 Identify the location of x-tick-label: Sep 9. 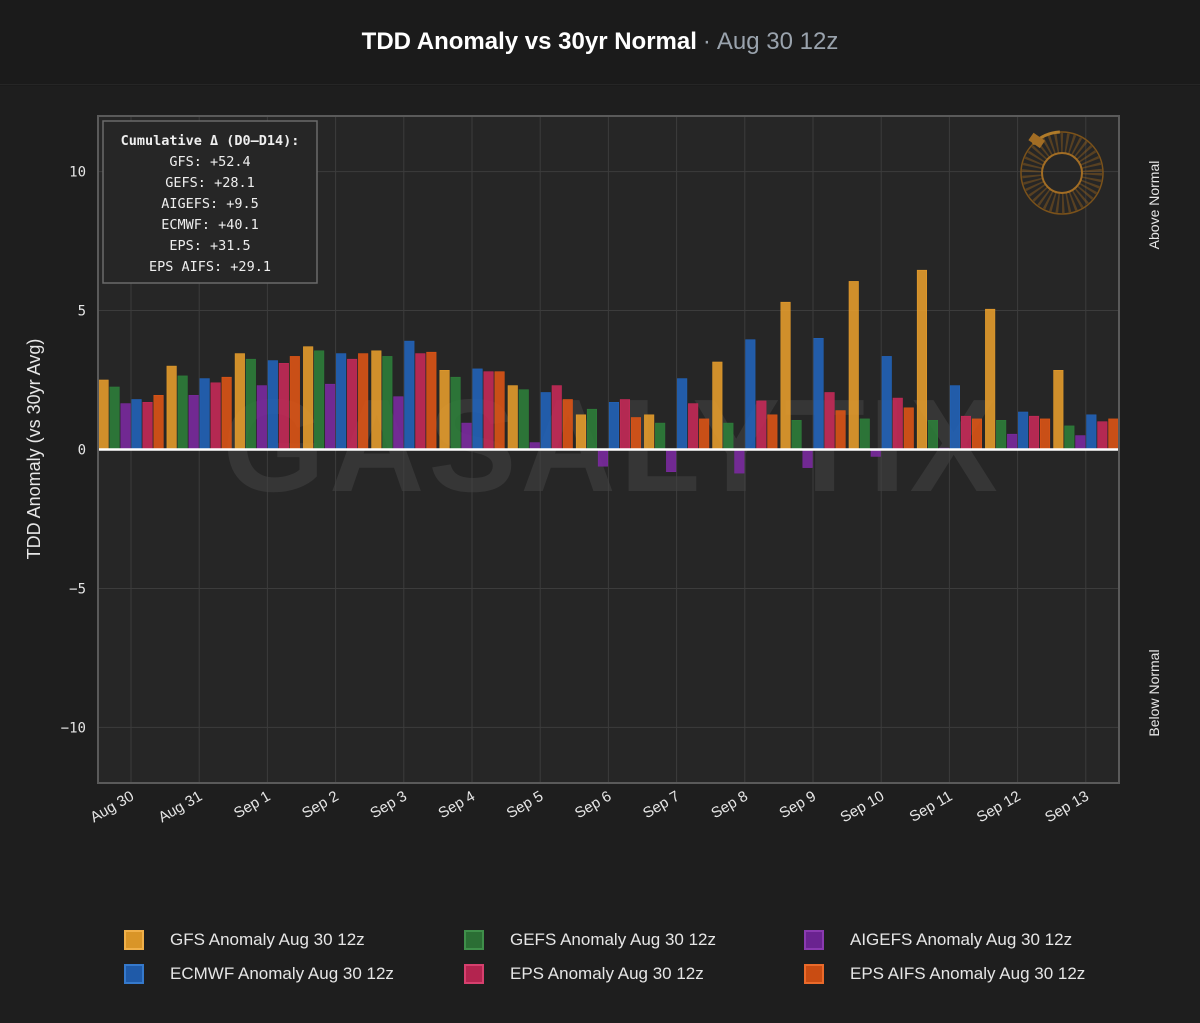
(798, 805).